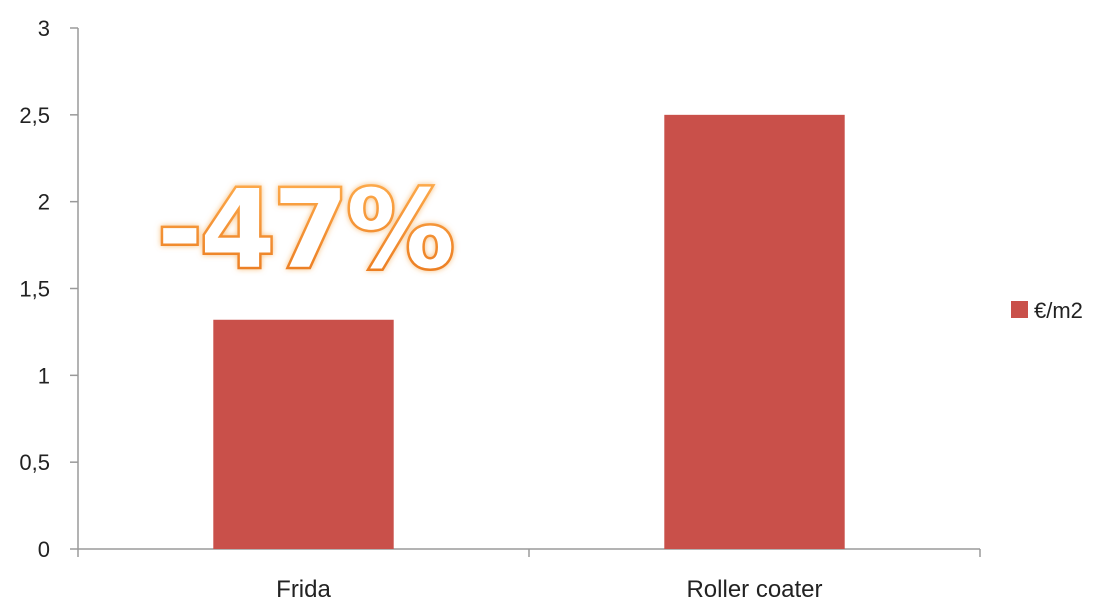 The image size is (1105, 599). I want to click on annotation-label: -47%, so click(304, 230).